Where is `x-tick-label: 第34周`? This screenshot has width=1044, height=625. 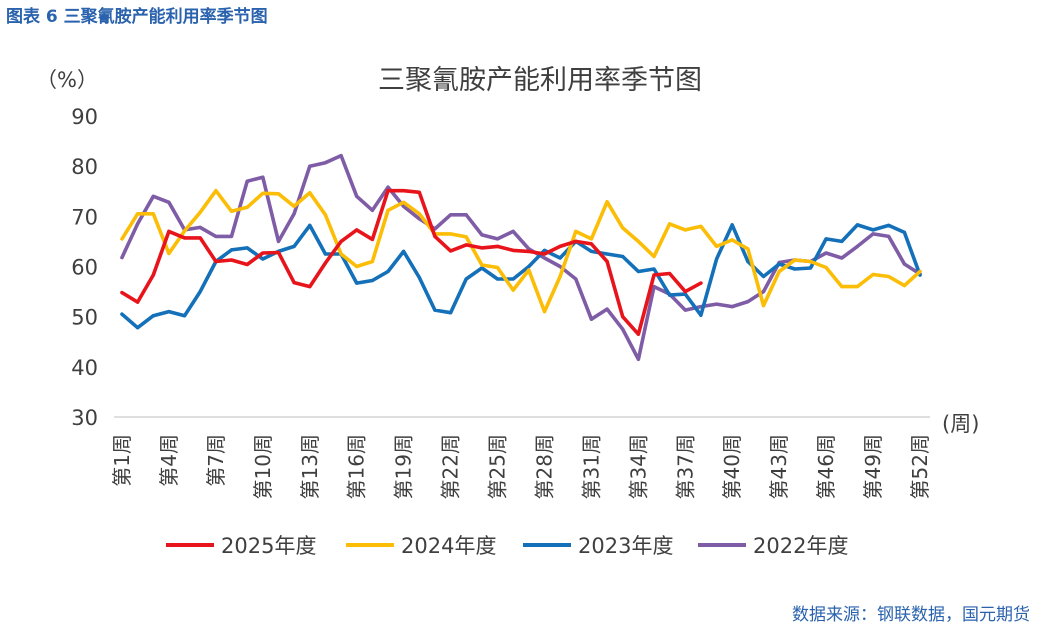 x-tick-label: 第34周 is located at coordinates (638, 466).